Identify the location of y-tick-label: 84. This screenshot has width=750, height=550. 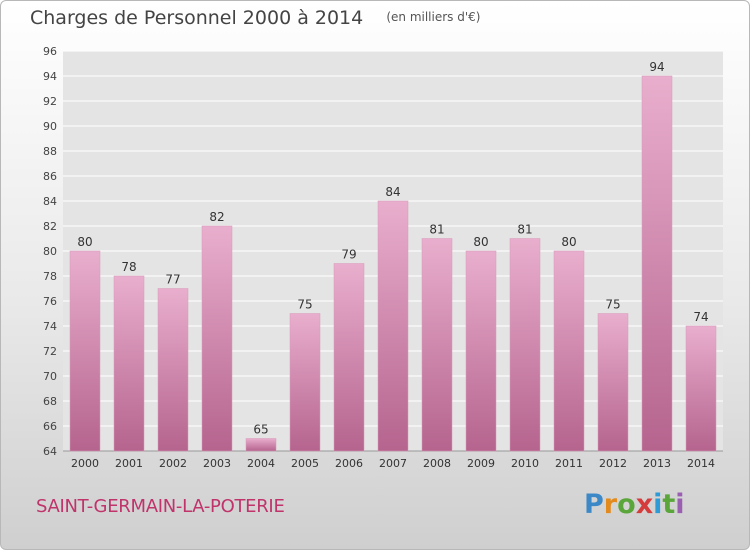
(50, 201).